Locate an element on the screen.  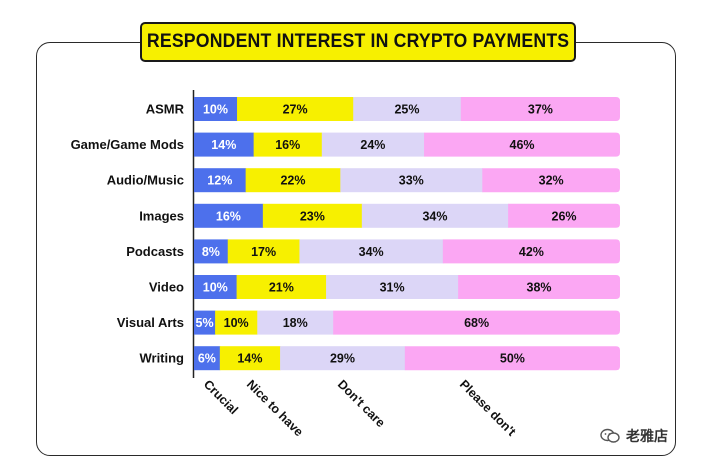
data-label: 12% is located at coordinates (219, 181).